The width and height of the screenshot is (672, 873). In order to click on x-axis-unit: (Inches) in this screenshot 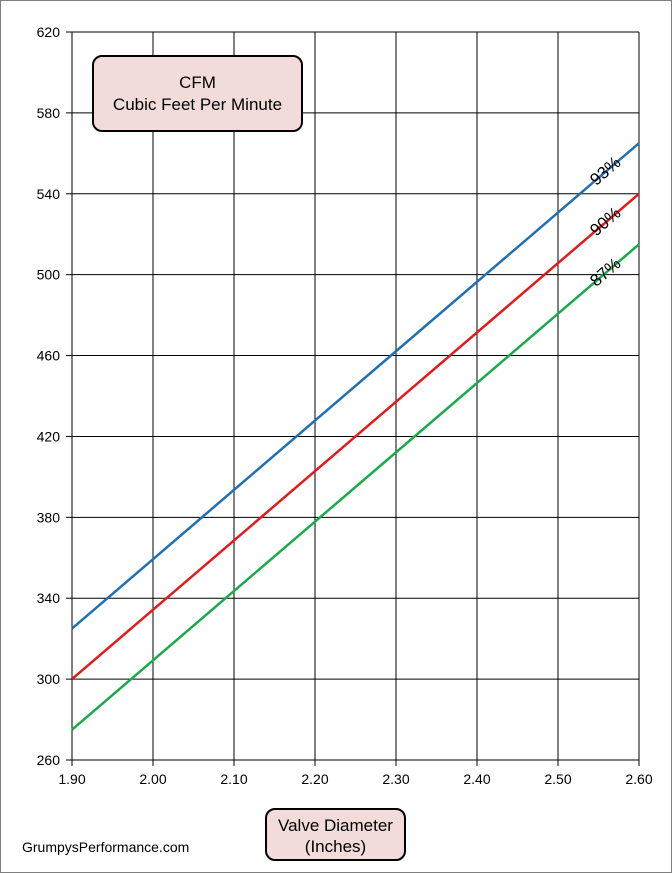, I will do `click(335, 846)`.